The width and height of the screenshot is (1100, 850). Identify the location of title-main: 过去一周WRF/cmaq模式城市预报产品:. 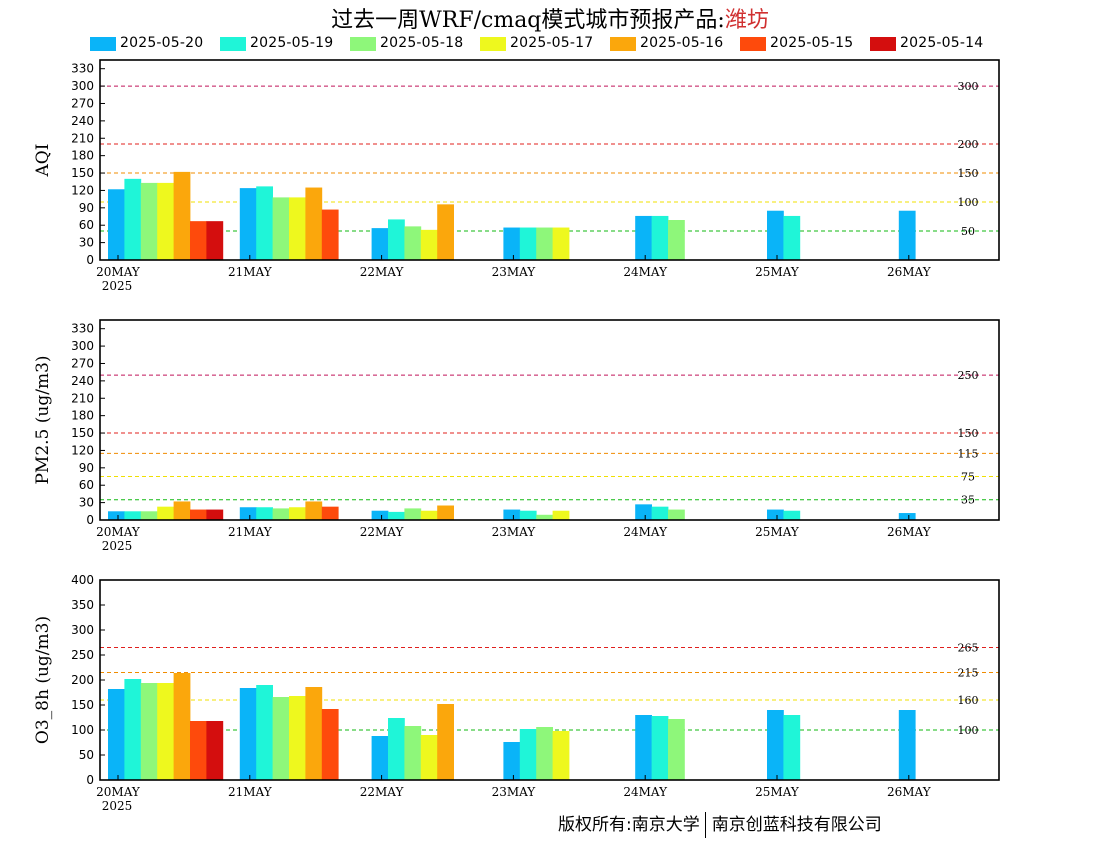
(528, 20).